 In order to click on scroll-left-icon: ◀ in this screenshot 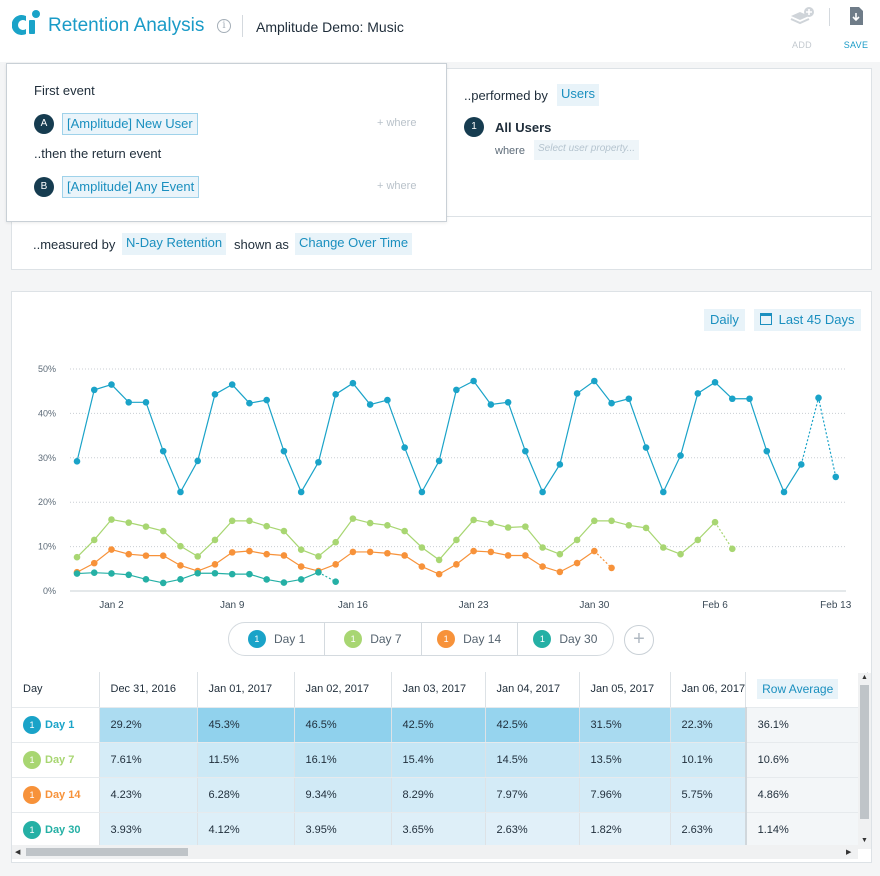, I will do `click(18, 852)`.